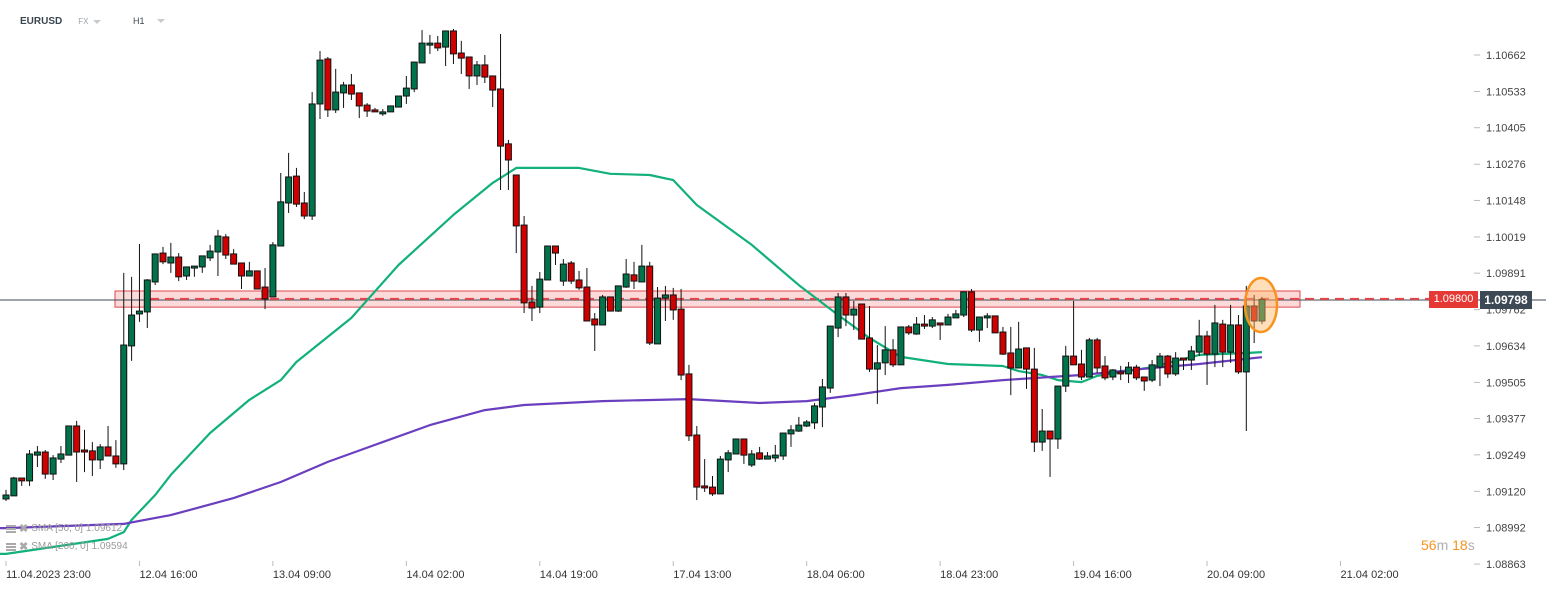 This screenshot has width=1546, height=590. Describe the element at coordinates (24, 547) in the screenshot. I see `close-icon: ✖` at that location.